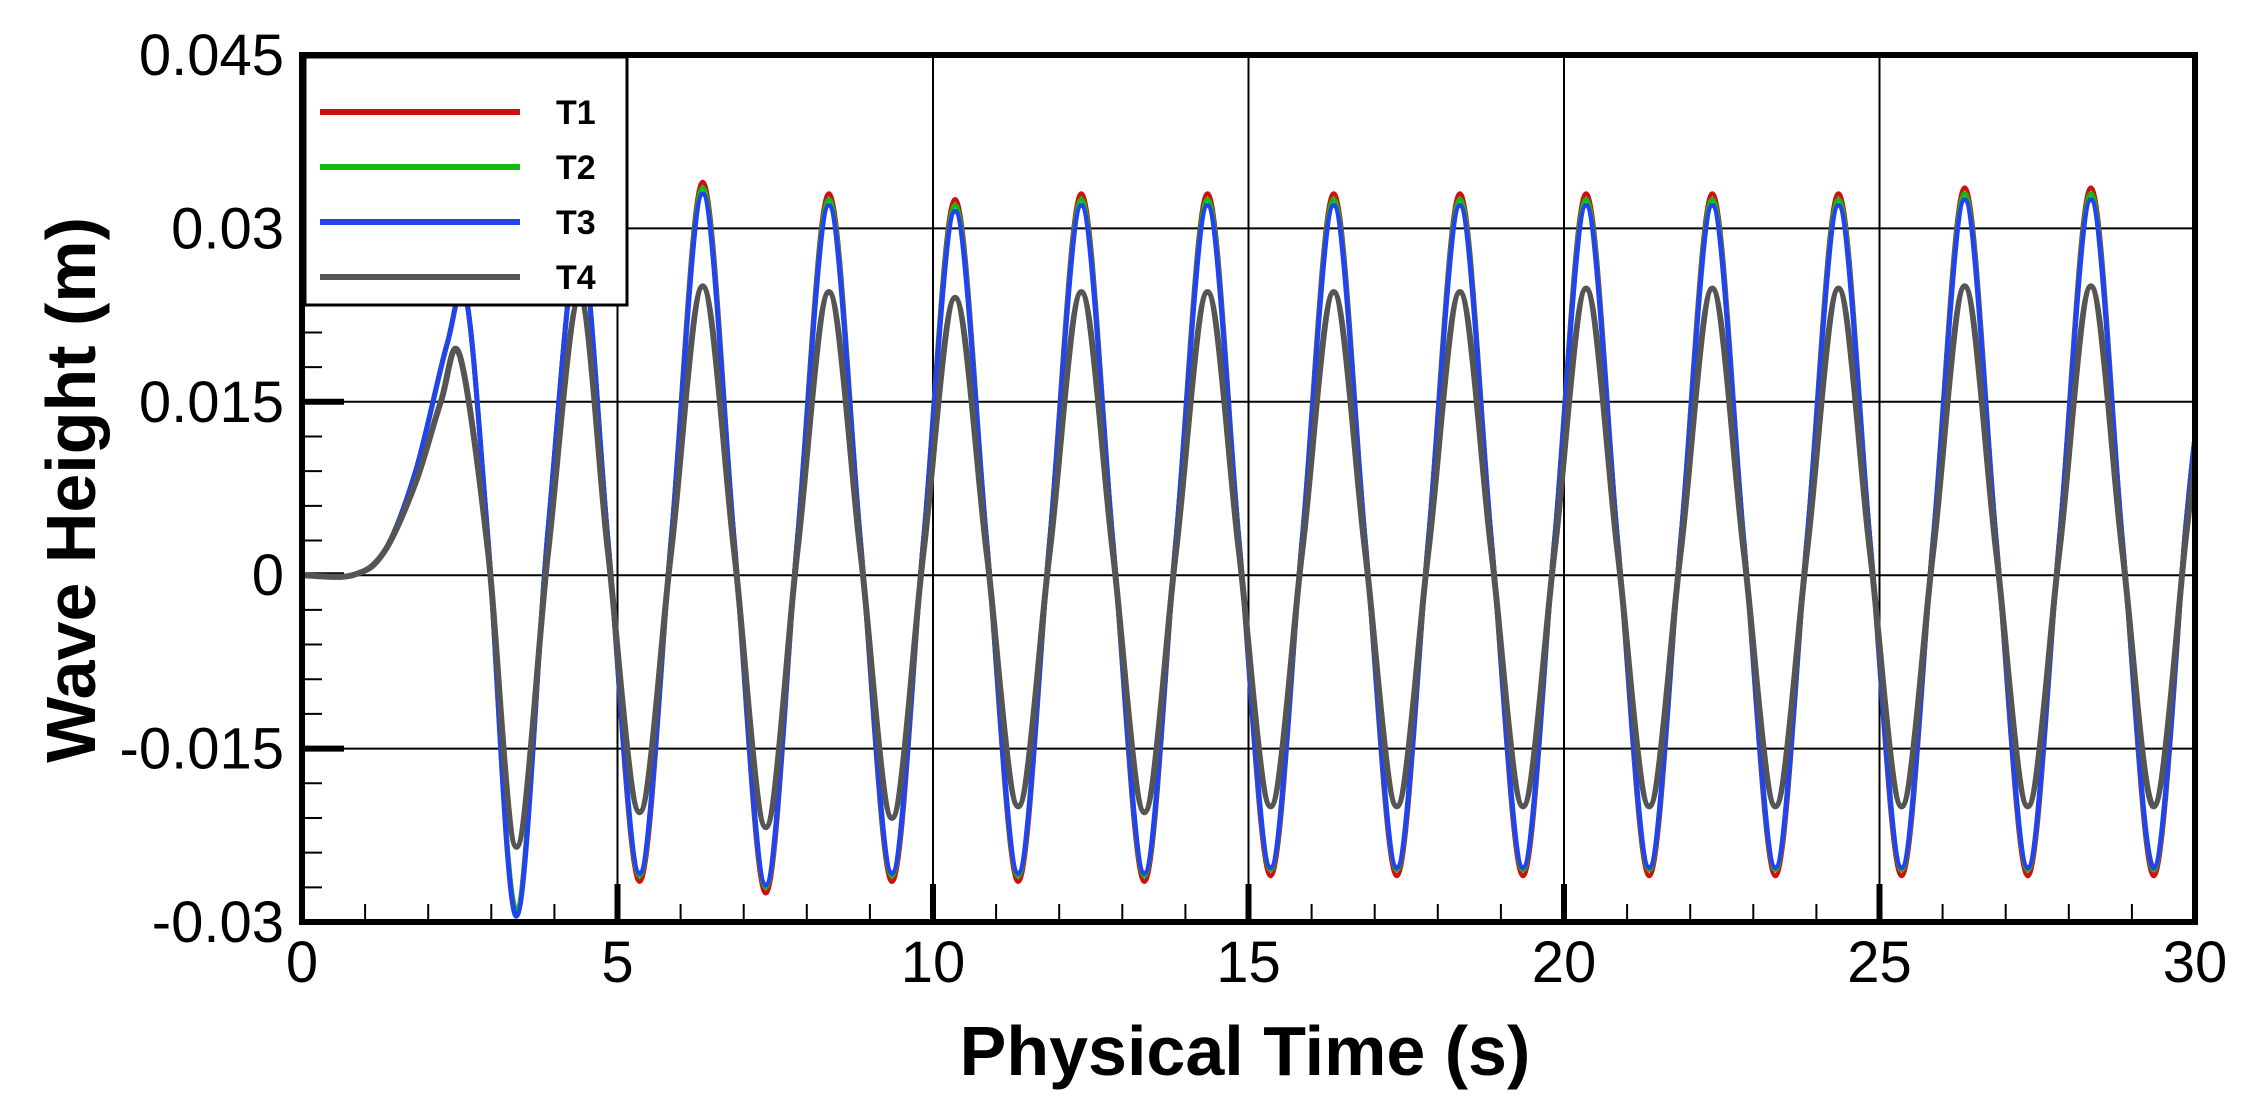 The height and width of the screenshot is (1102, 2252). Describe the element at coordinates (302, 962) in the screenshot. I see `x-tick-label: 0` at that location.